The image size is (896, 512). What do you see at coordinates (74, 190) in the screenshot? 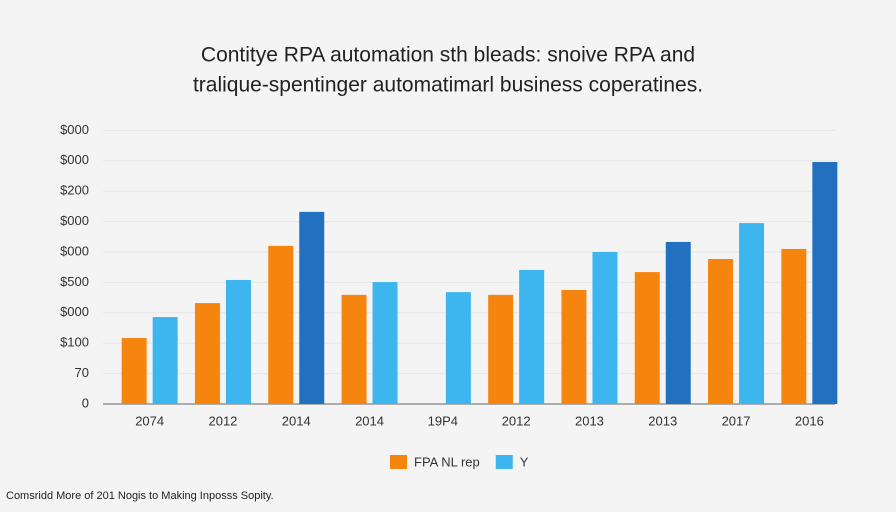
I see `y-tick-label: $200` at bounding box center [74, 190].